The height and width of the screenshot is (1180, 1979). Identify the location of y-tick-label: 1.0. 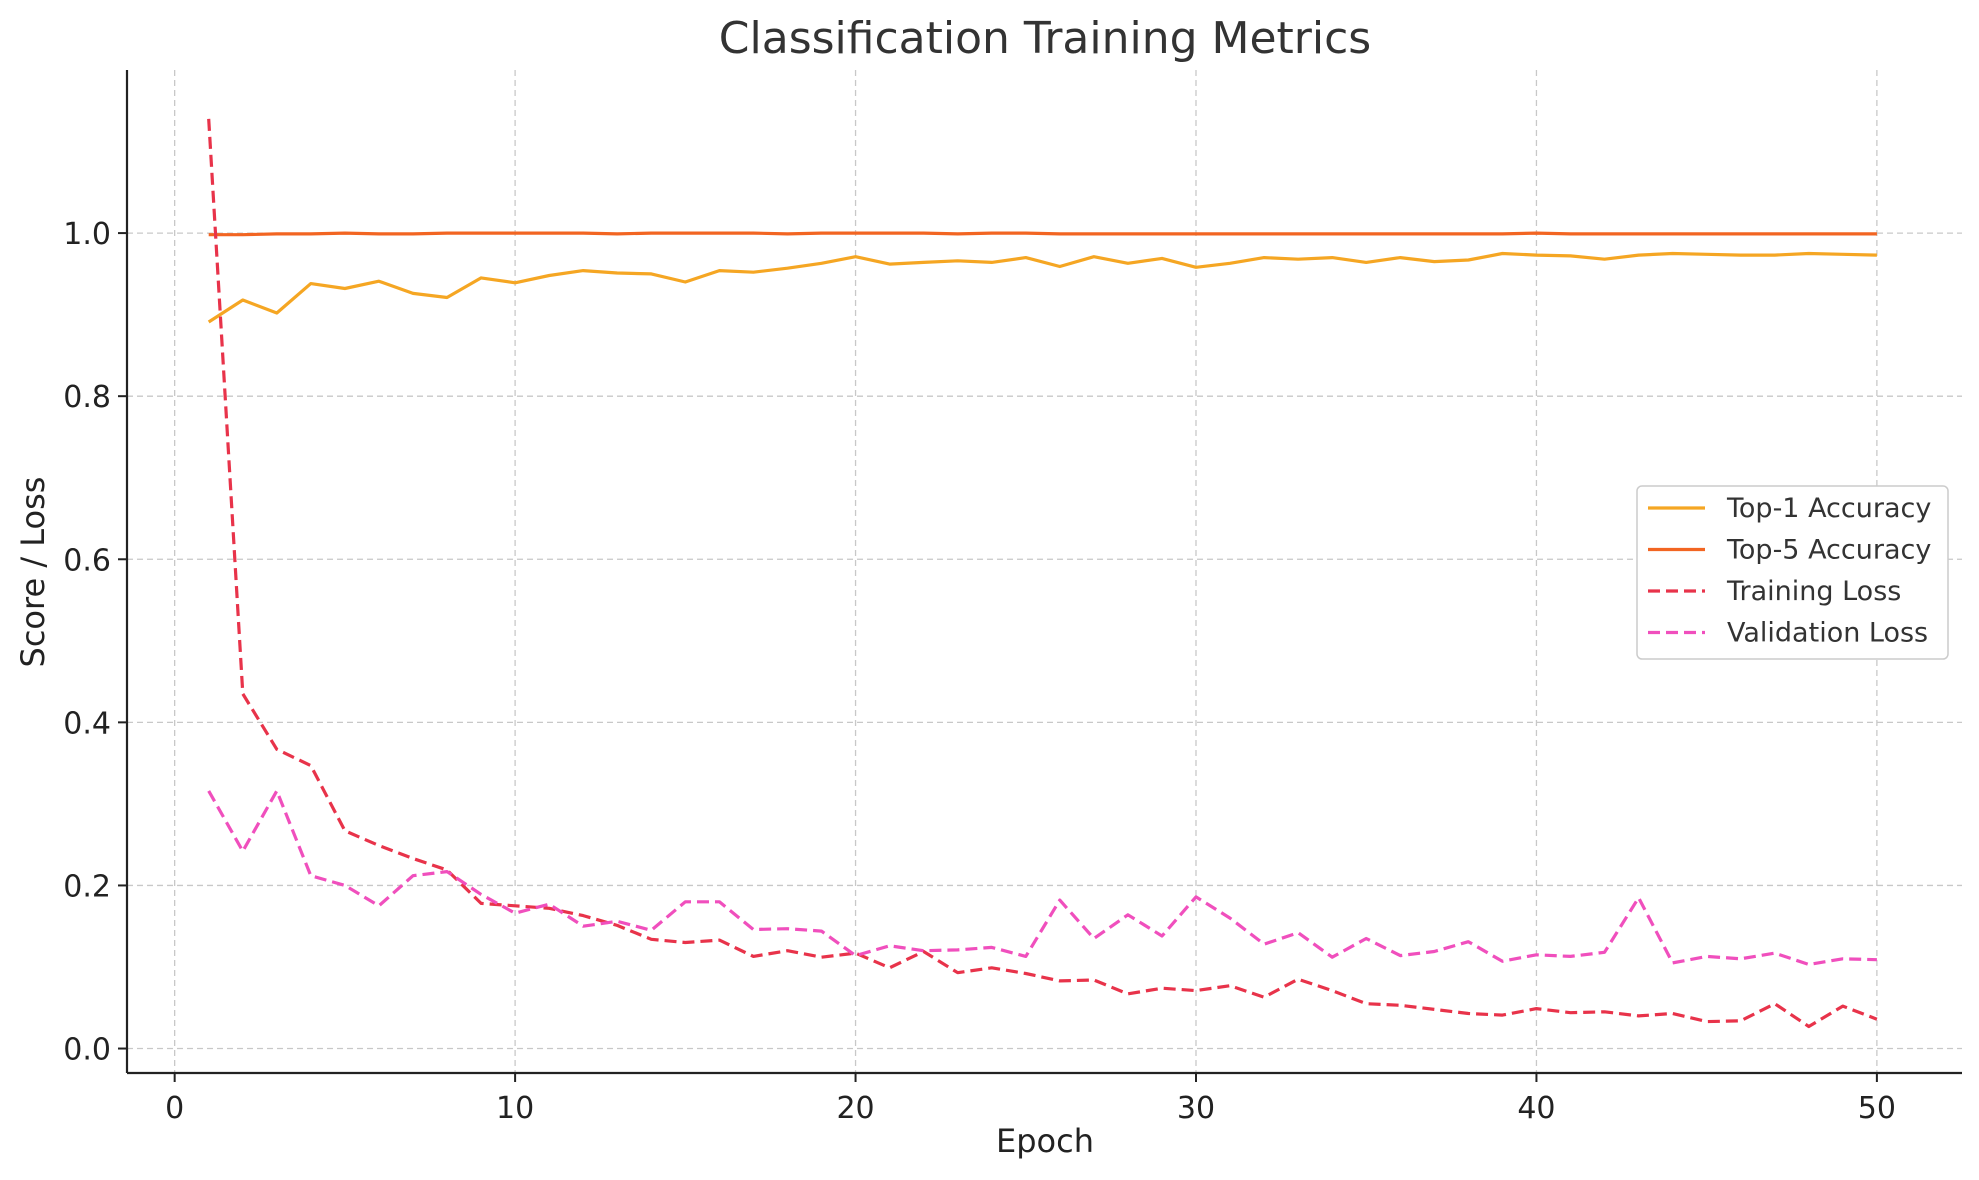
(87, 234).